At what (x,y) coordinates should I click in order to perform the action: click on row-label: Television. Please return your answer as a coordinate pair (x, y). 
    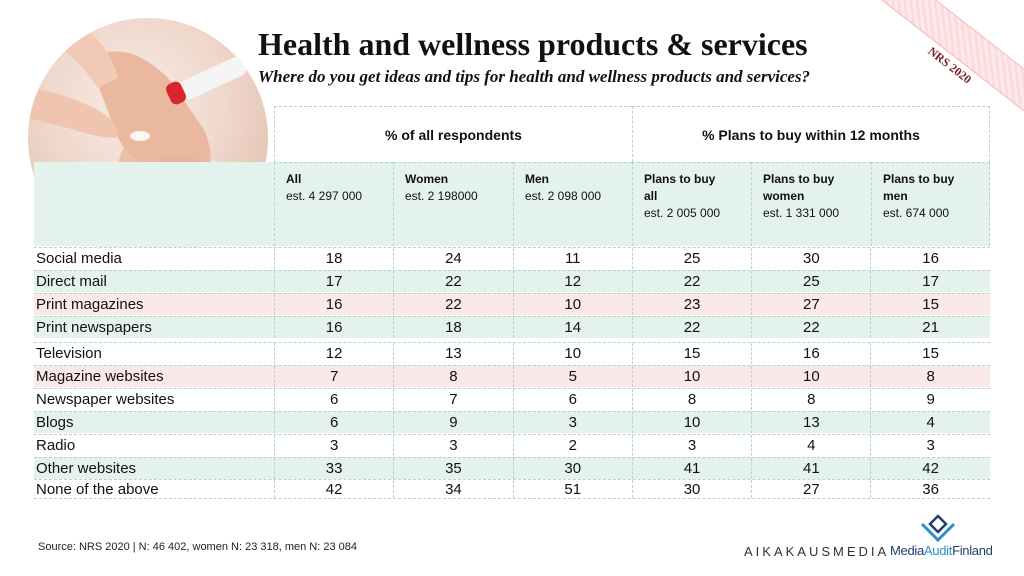
    Looking at the image, I should click on (69, 353).